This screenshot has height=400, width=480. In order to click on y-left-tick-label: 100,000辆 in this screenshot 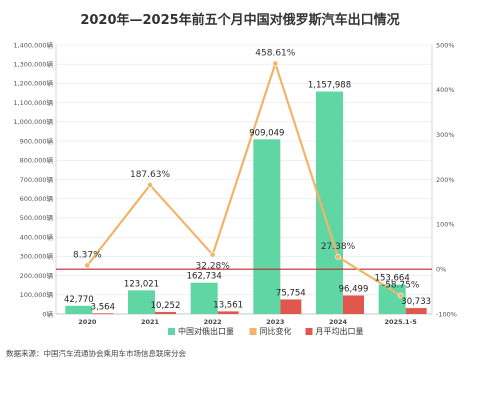, I will do `click(37, 294)`.